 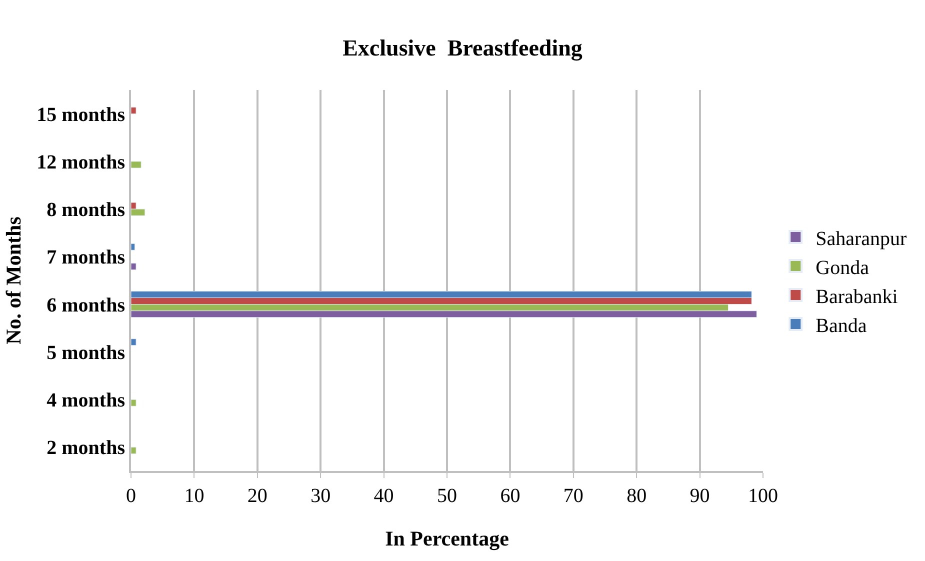 What do you see at coordinates (447, 538) in the screenshot?
I see `x-axis-title: In Percentage` at bounding box center [447, 538].